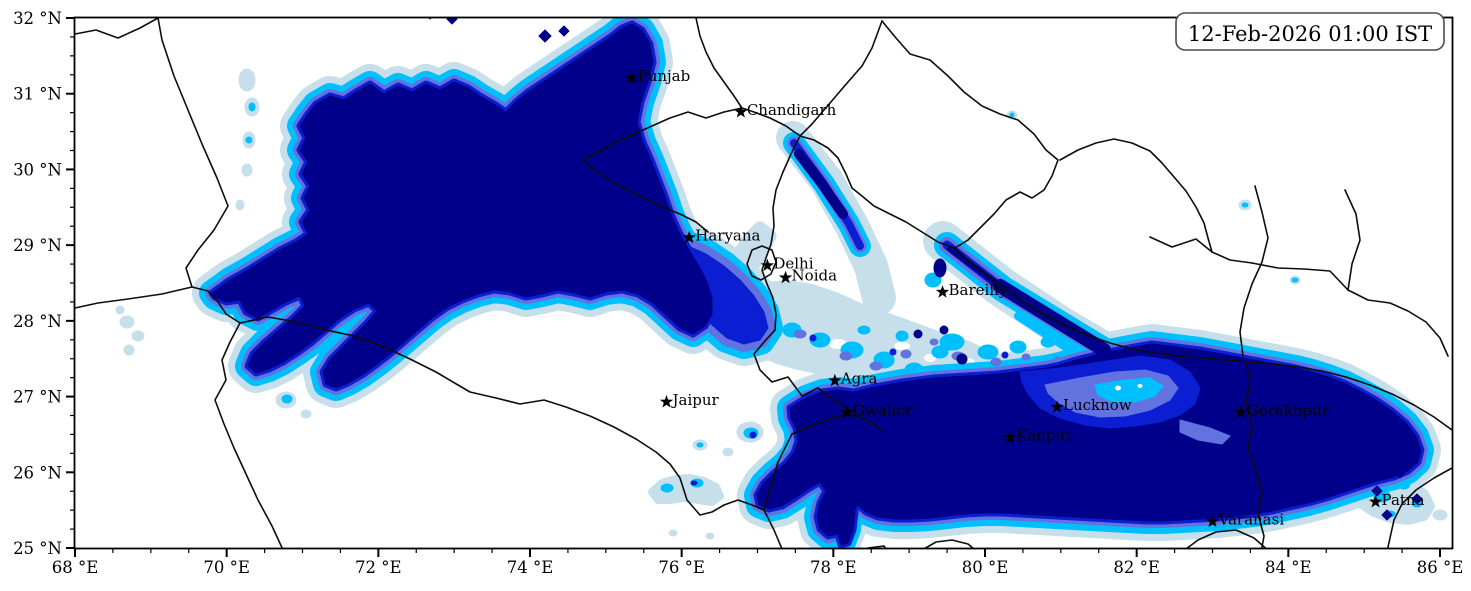 This screenshot has height=591, width=1471. What do you see at coordinates (883, 410) in the screenshot?
I see `city-label-gwalior: Gwalior` at bounding box center [883, 410].